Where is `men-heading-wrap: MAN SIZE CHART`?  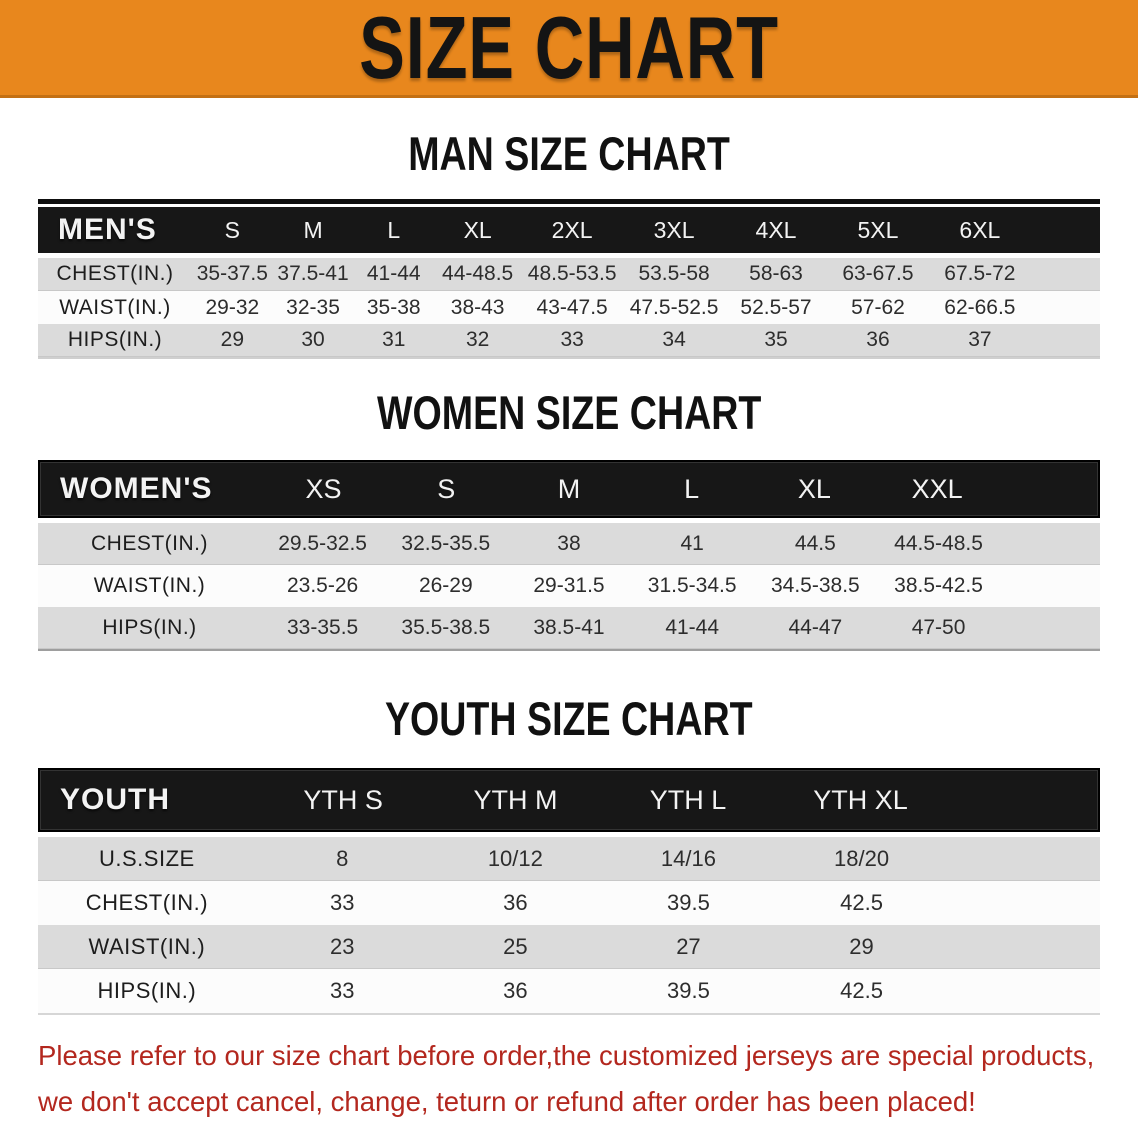
men-heading-wrap: MAN SIZE CHART is located at coordinates (569, 153).